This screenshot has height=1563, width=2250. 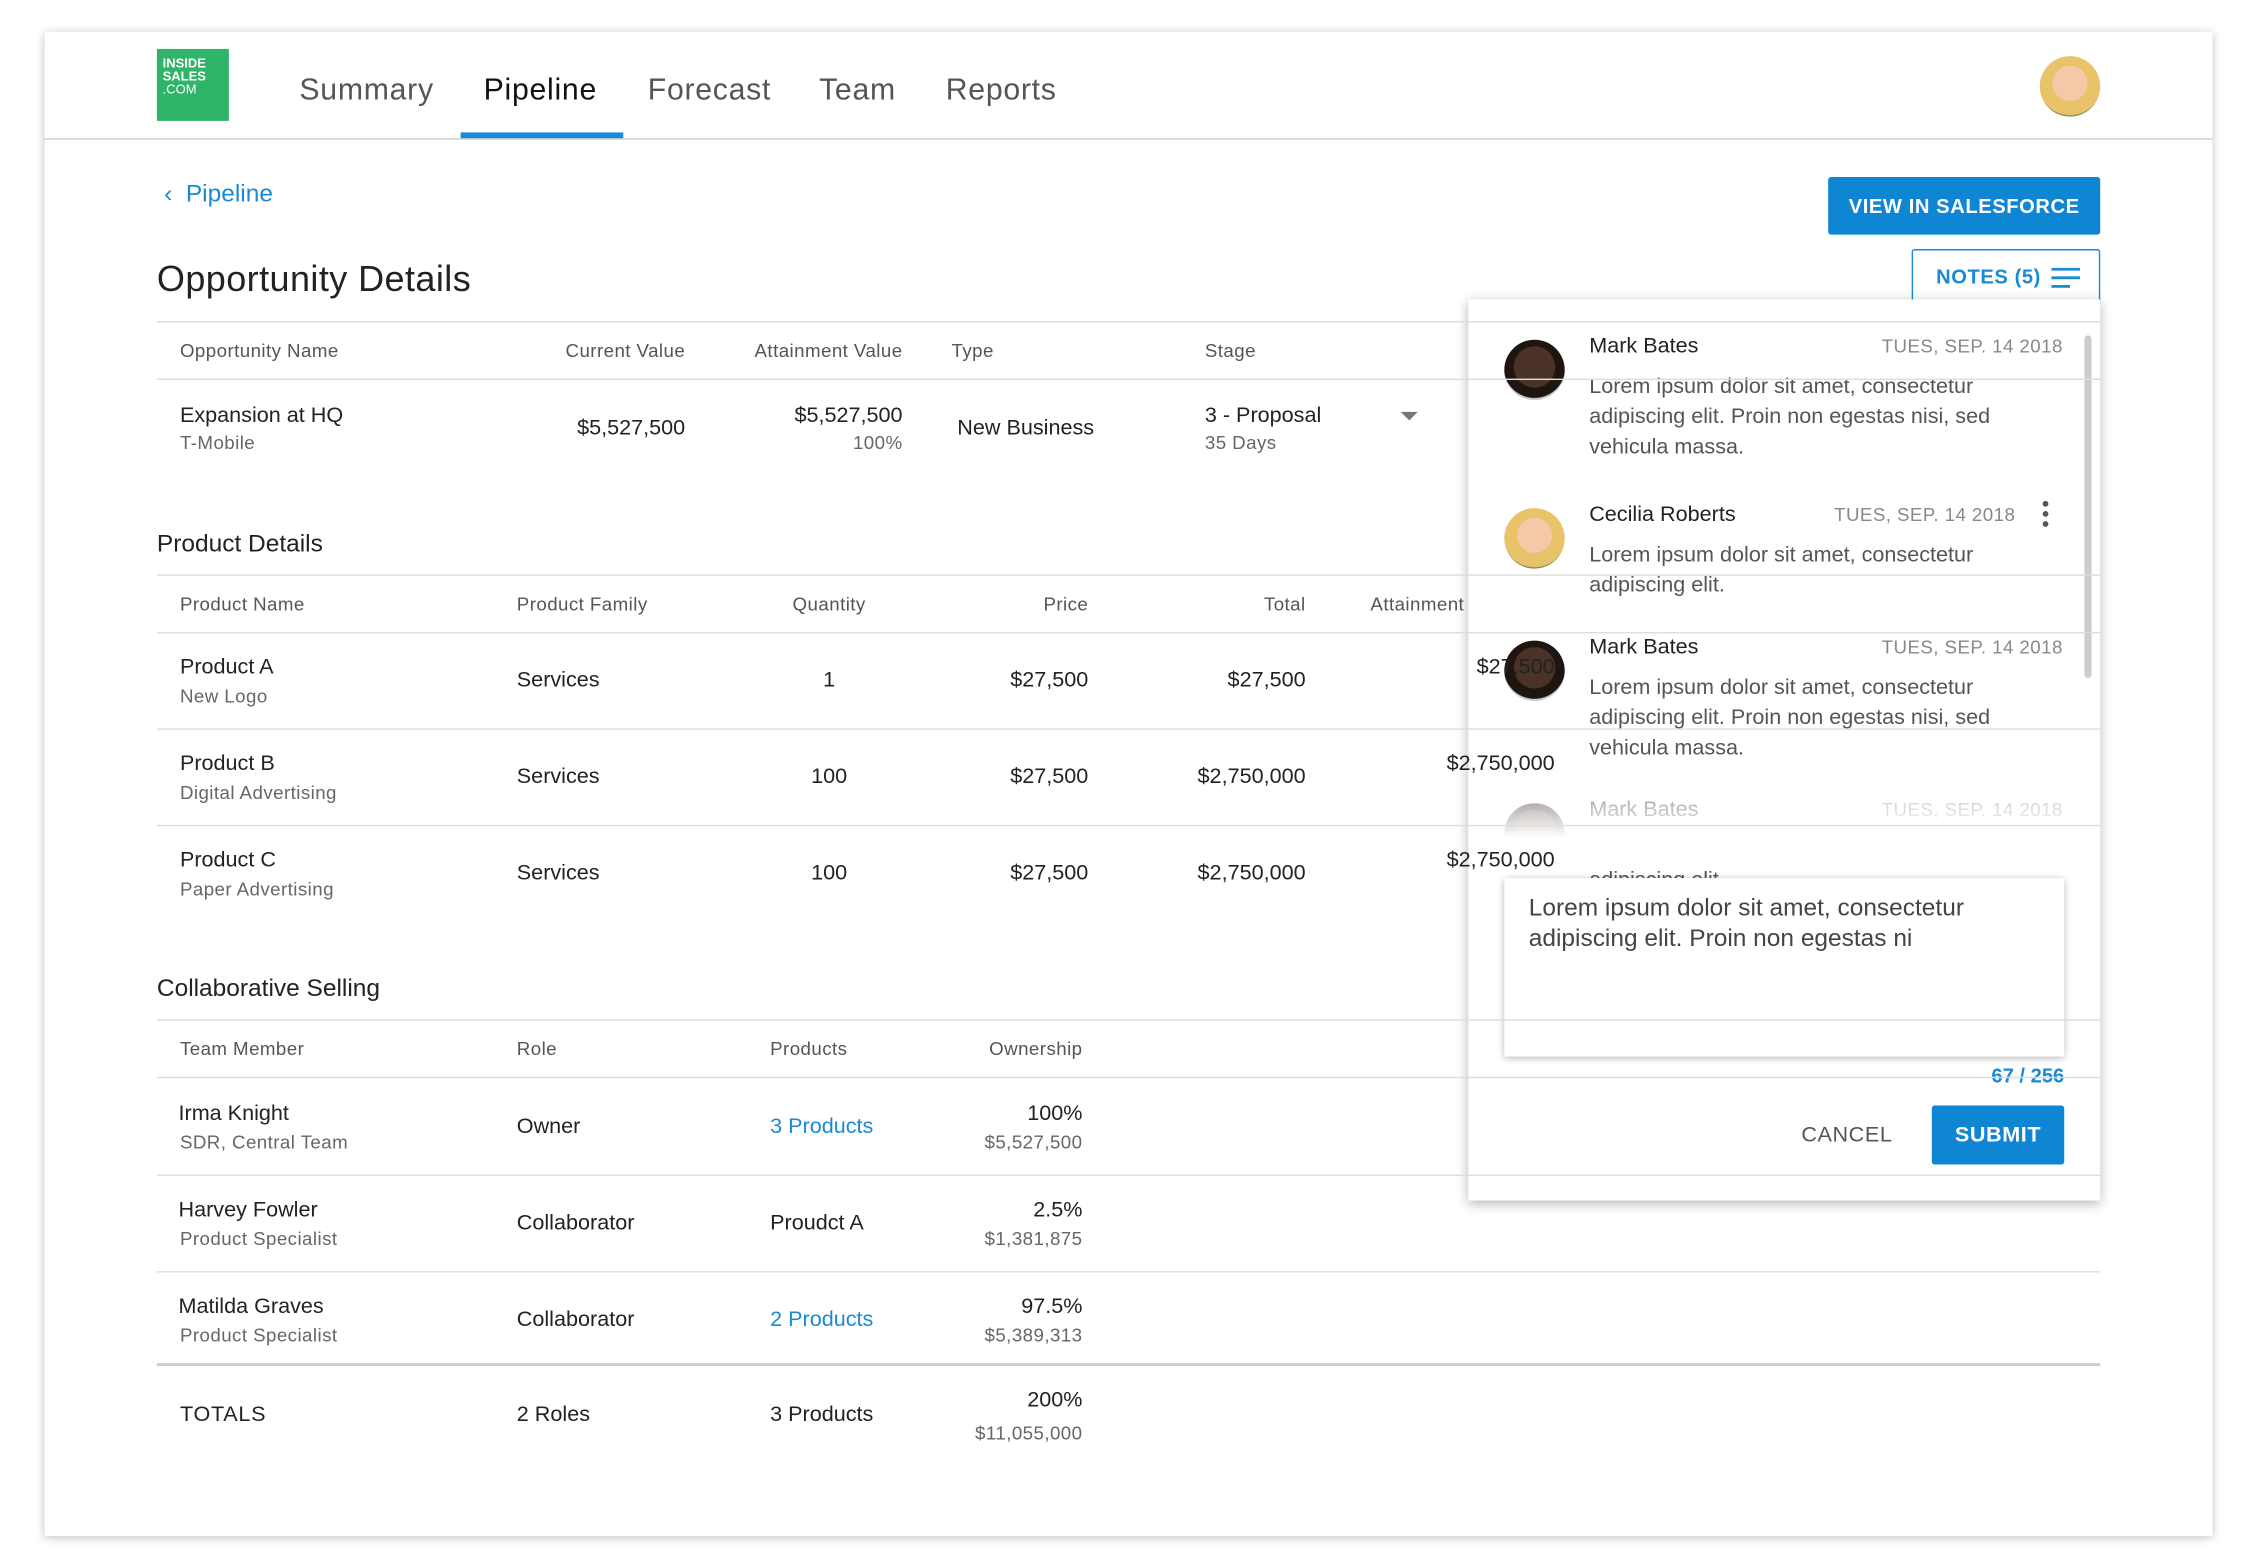 I want to click on notes-label: NOTES (5), so click(x=1988, y=276).